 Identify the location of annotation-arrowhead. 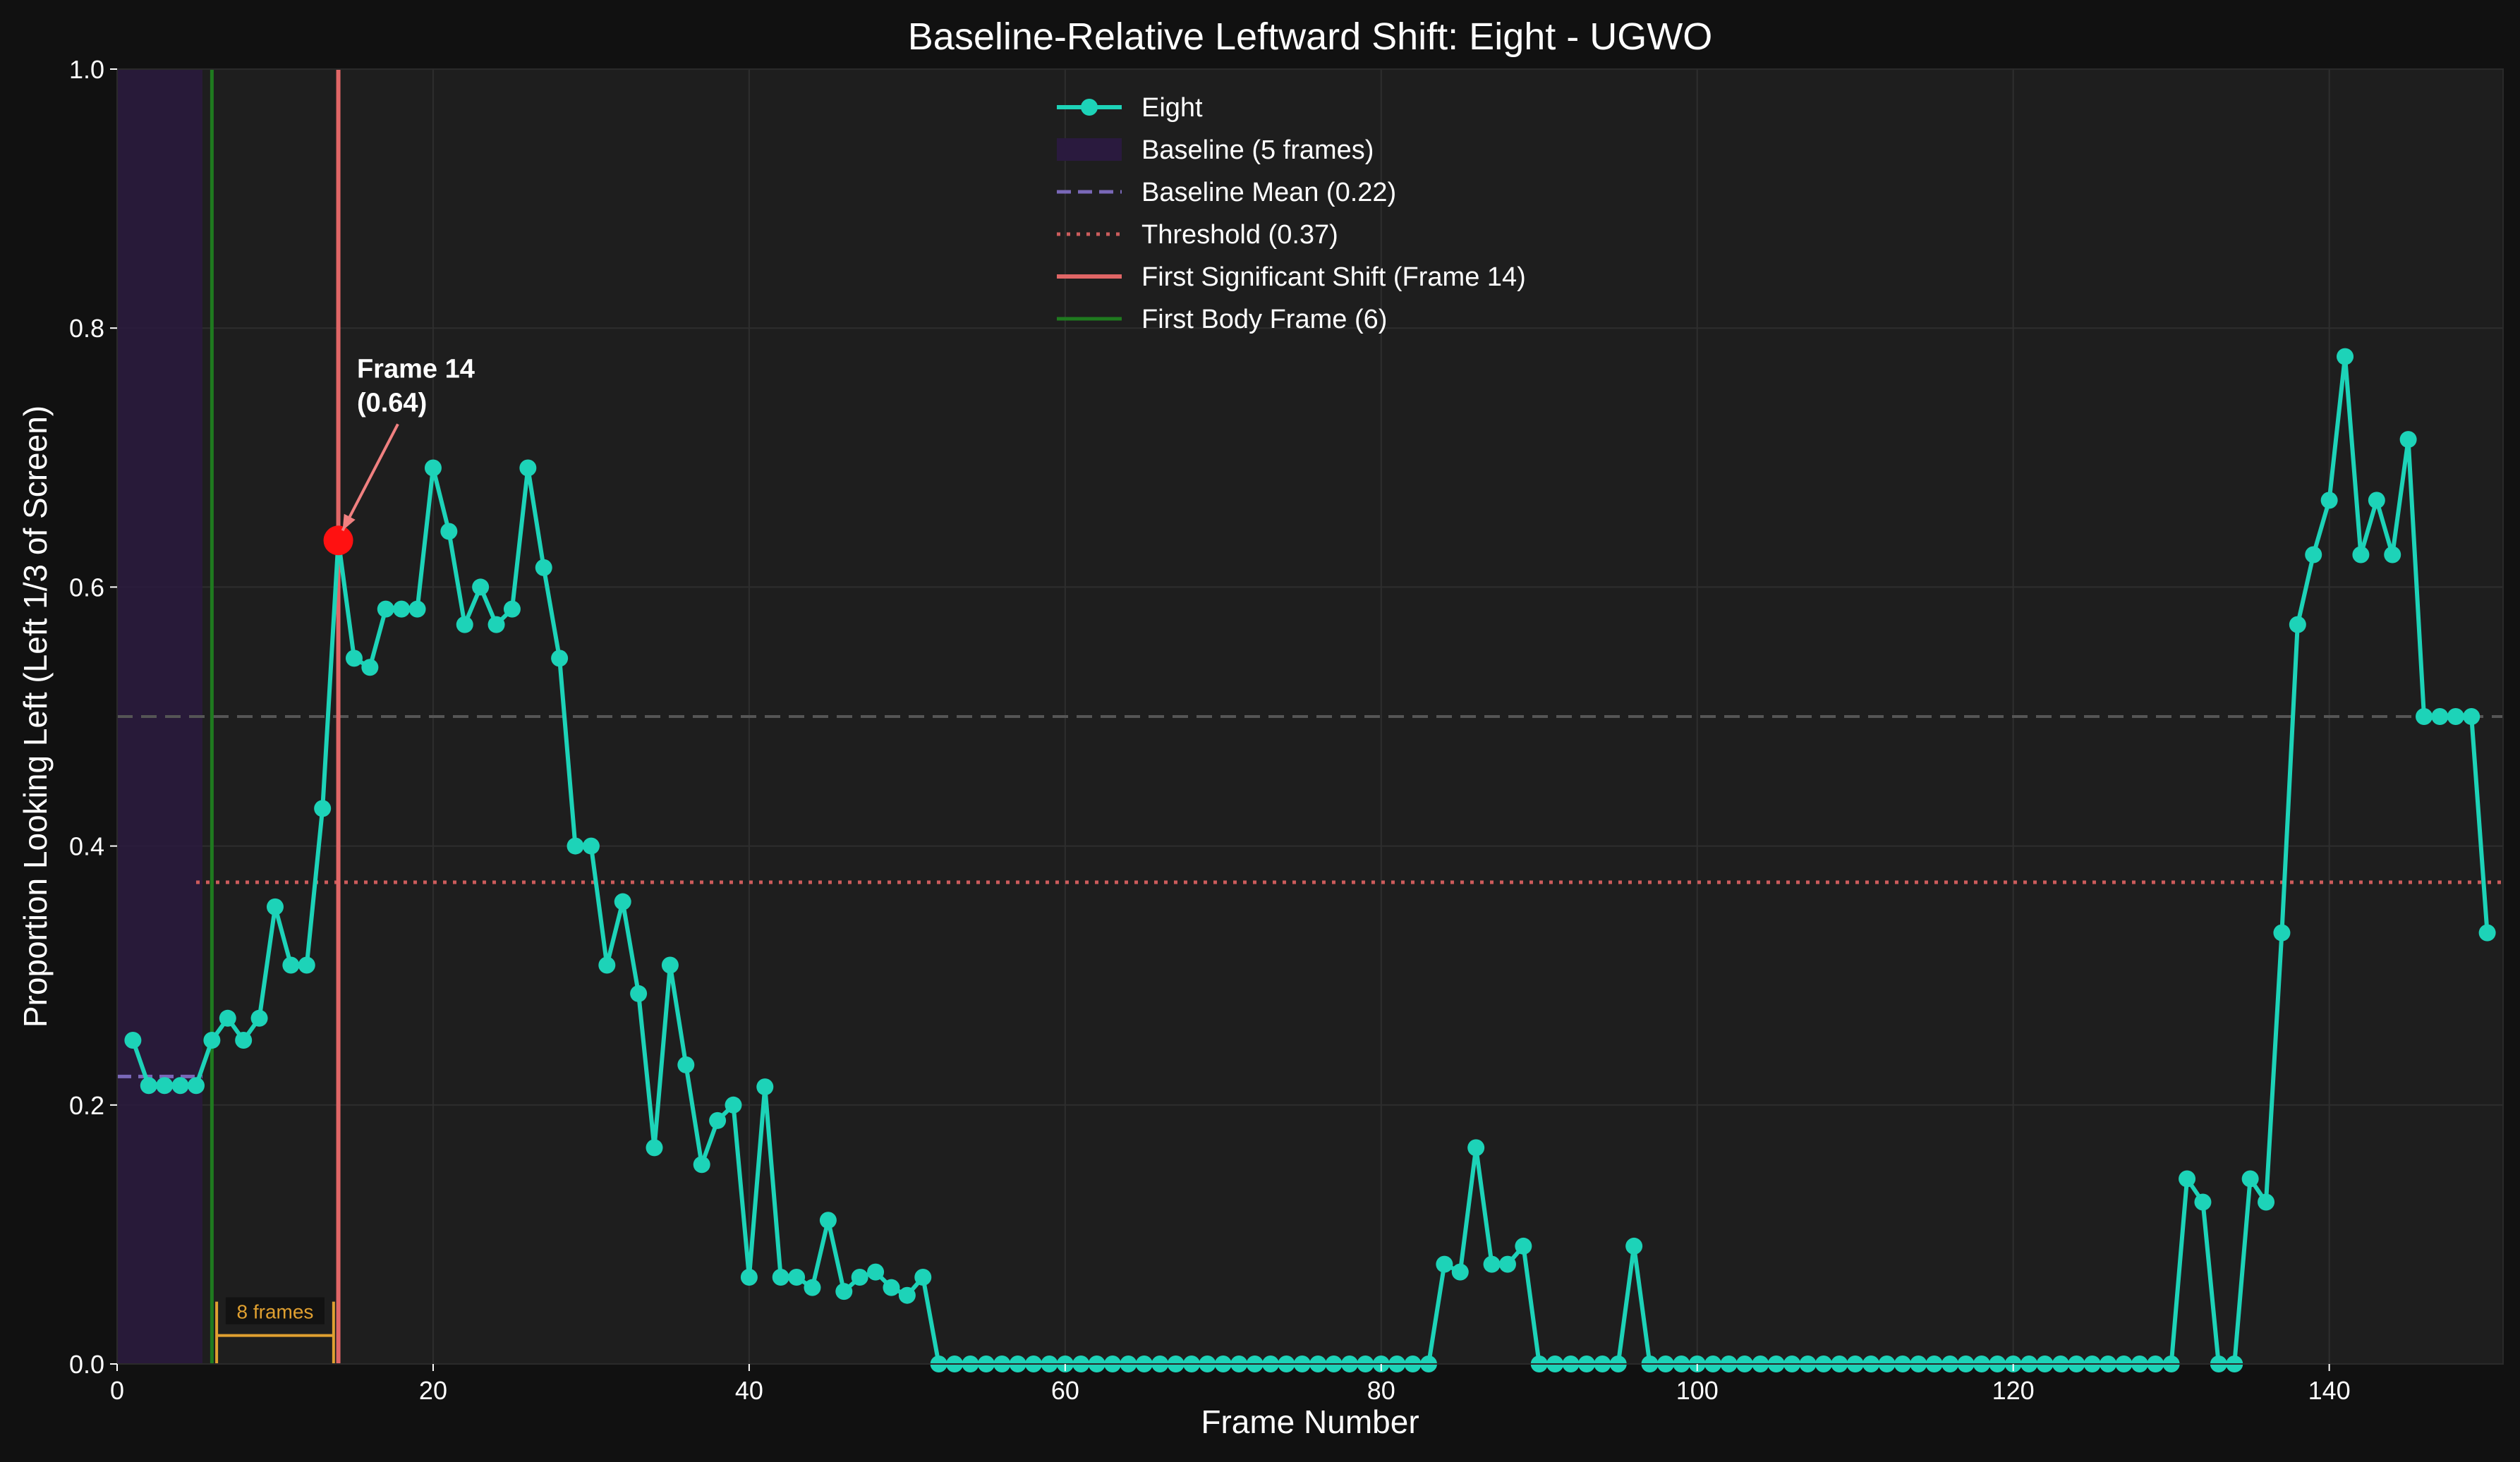
(349, 522).